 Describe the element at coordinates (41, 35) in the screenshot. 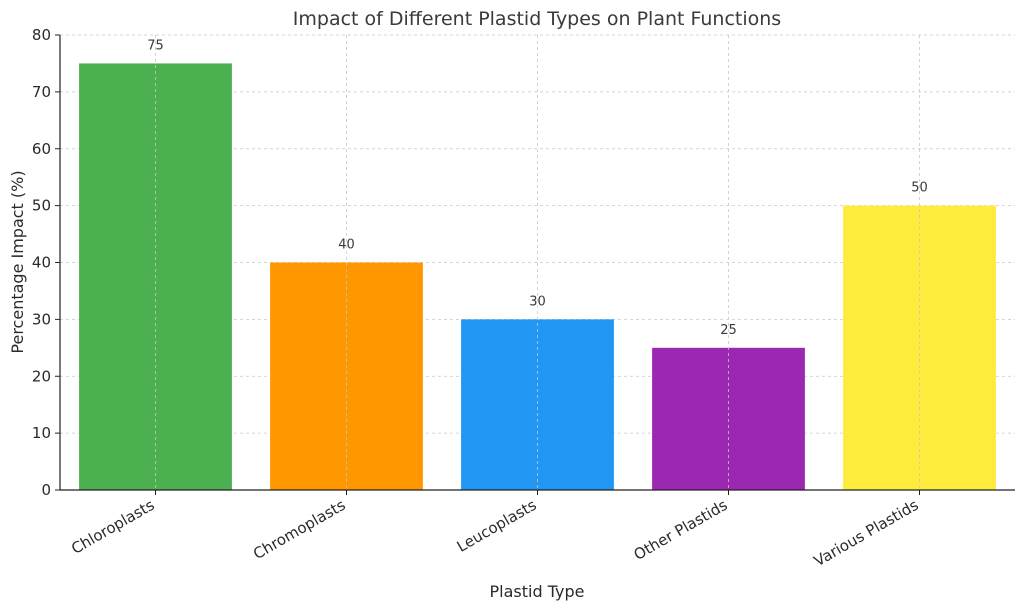

I see `y-tick-label: 80` at that location.